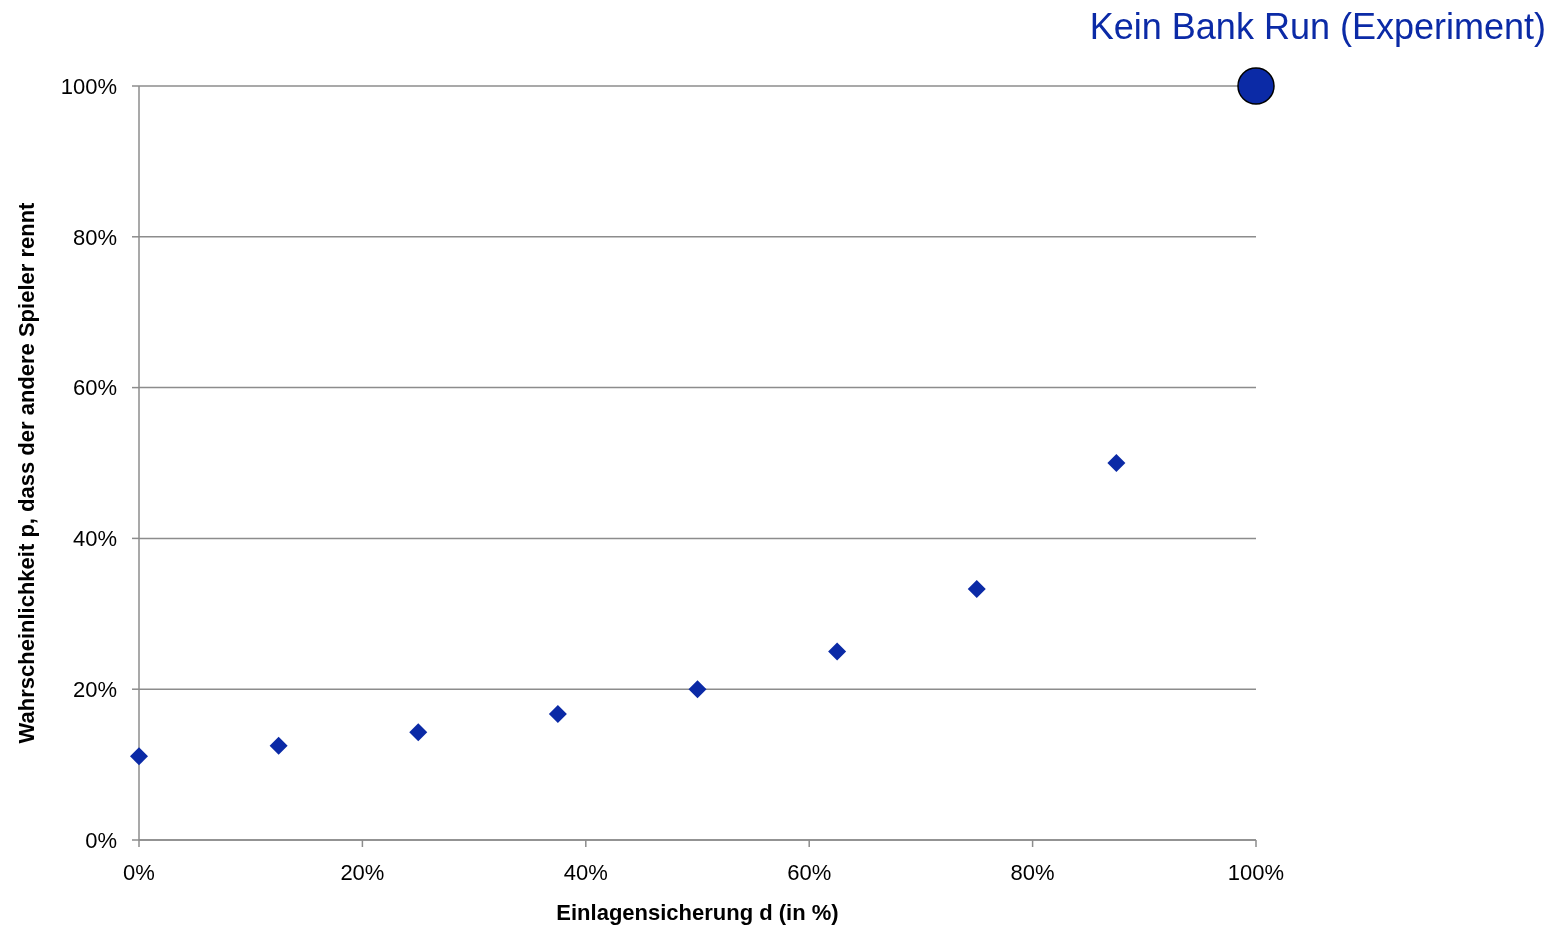 The image size is (1560, 926). I want to click on x-tick-label: 80%, so click(1032, 872).